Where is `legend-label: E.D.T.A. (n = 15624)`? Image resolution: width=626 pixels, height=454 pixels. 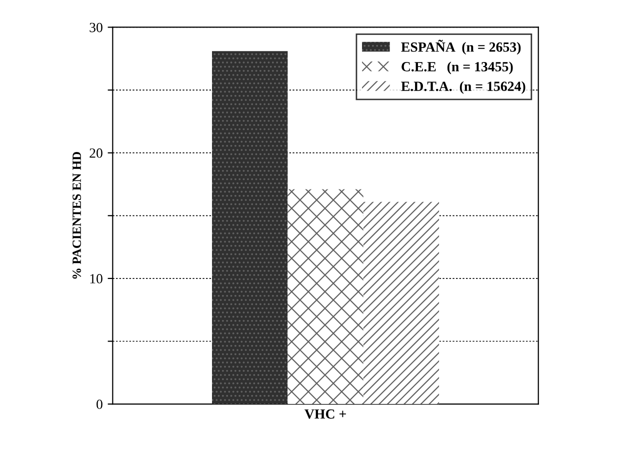 legend-label: E.D.T.A. (n = 15624) is located at coordinates (463, 87).